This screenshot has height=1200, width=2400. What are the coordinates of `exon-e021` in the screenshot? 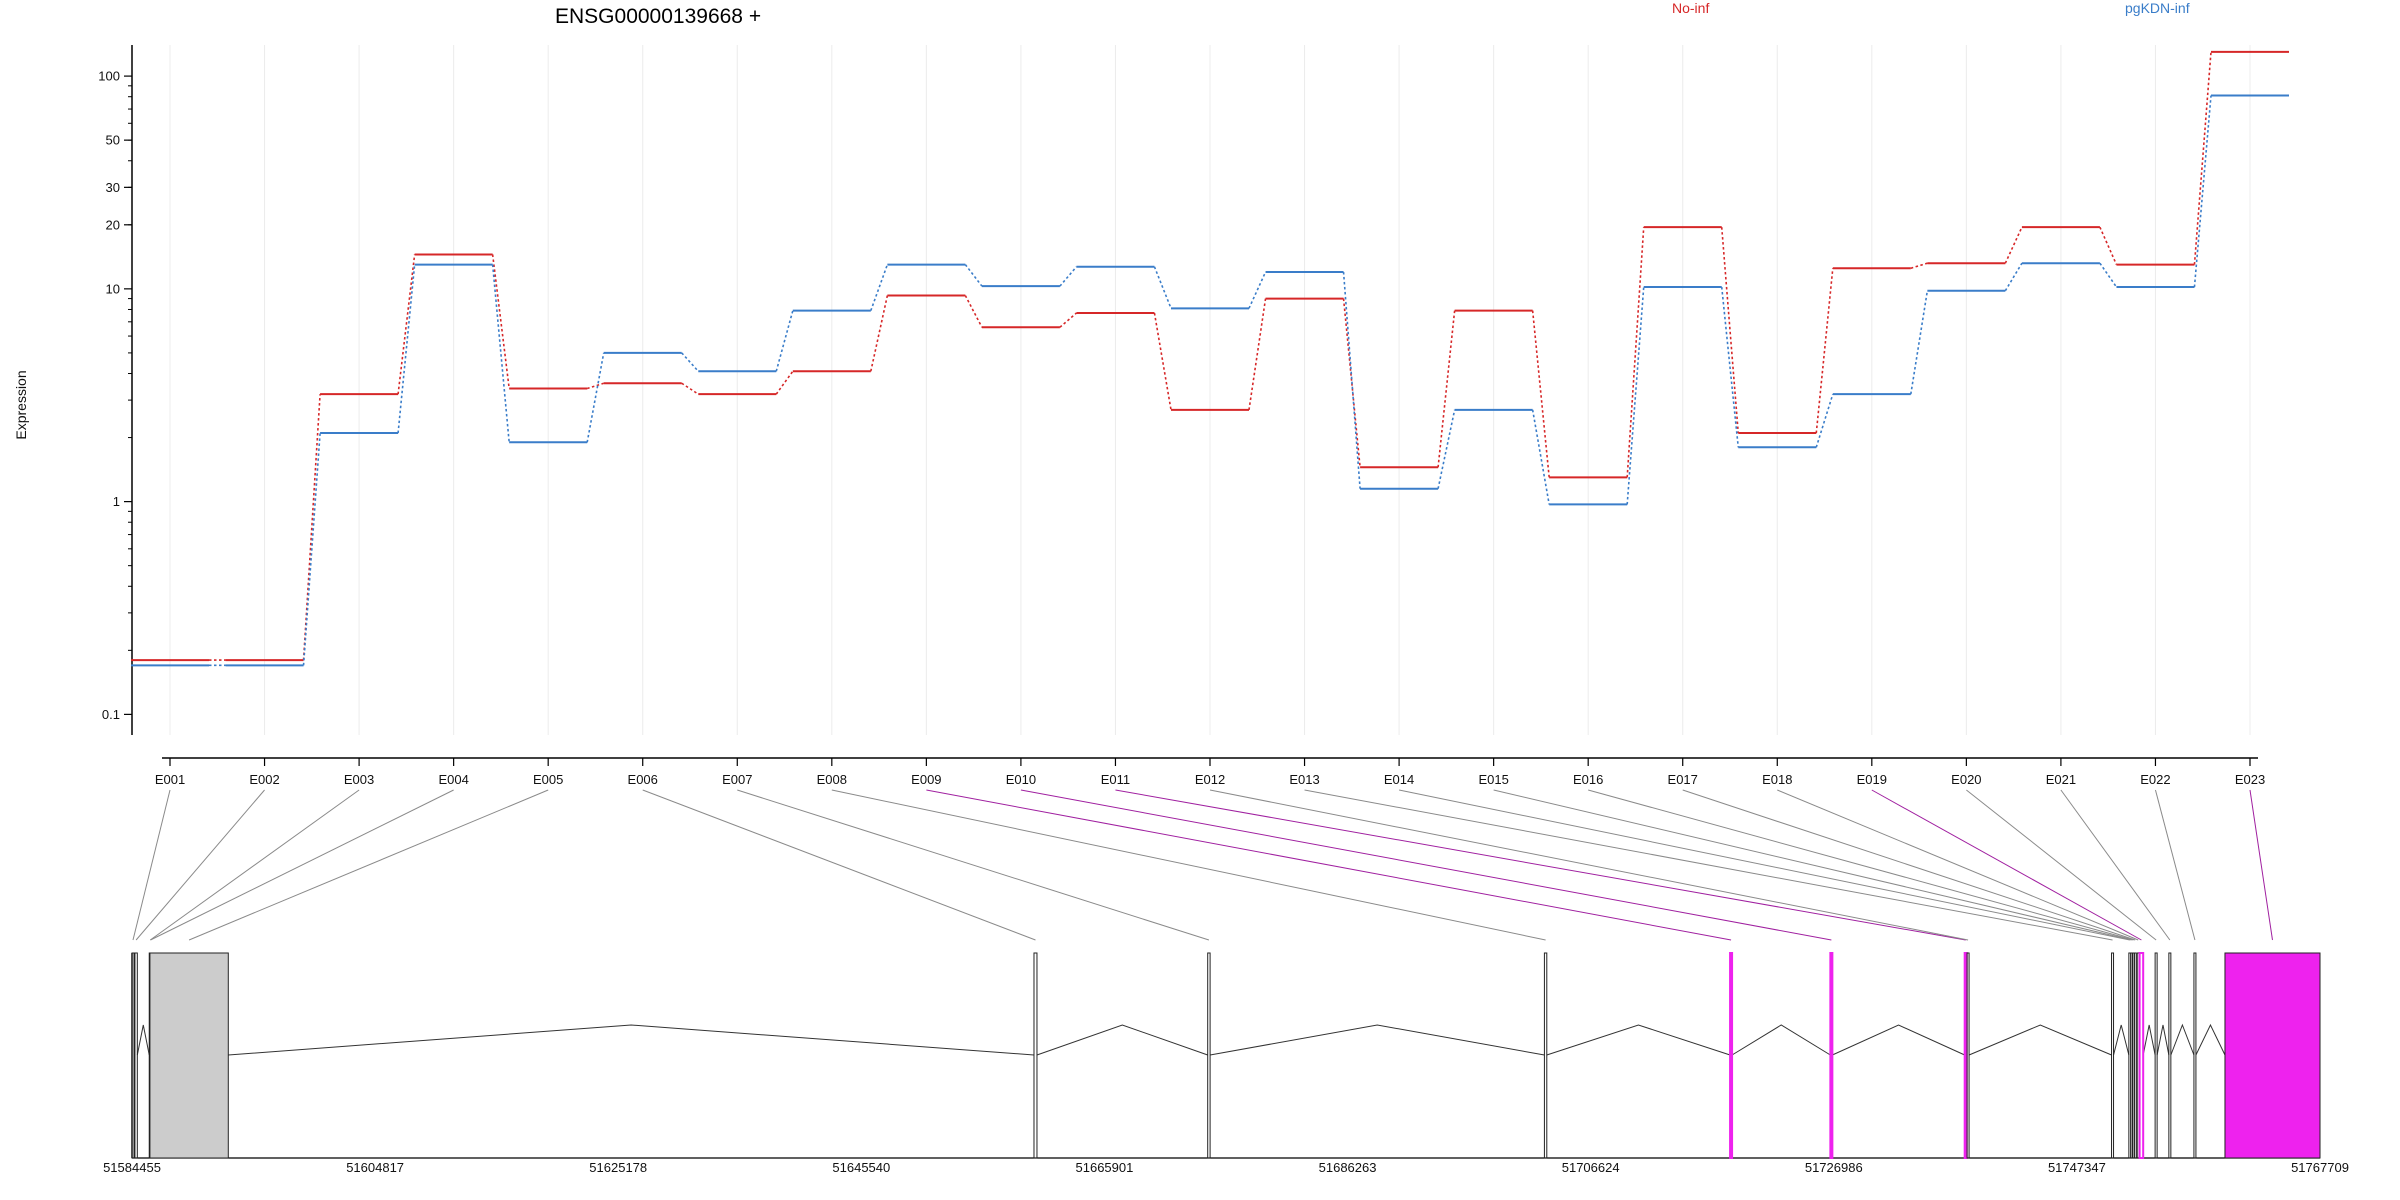 It's located at (2170, 1055).